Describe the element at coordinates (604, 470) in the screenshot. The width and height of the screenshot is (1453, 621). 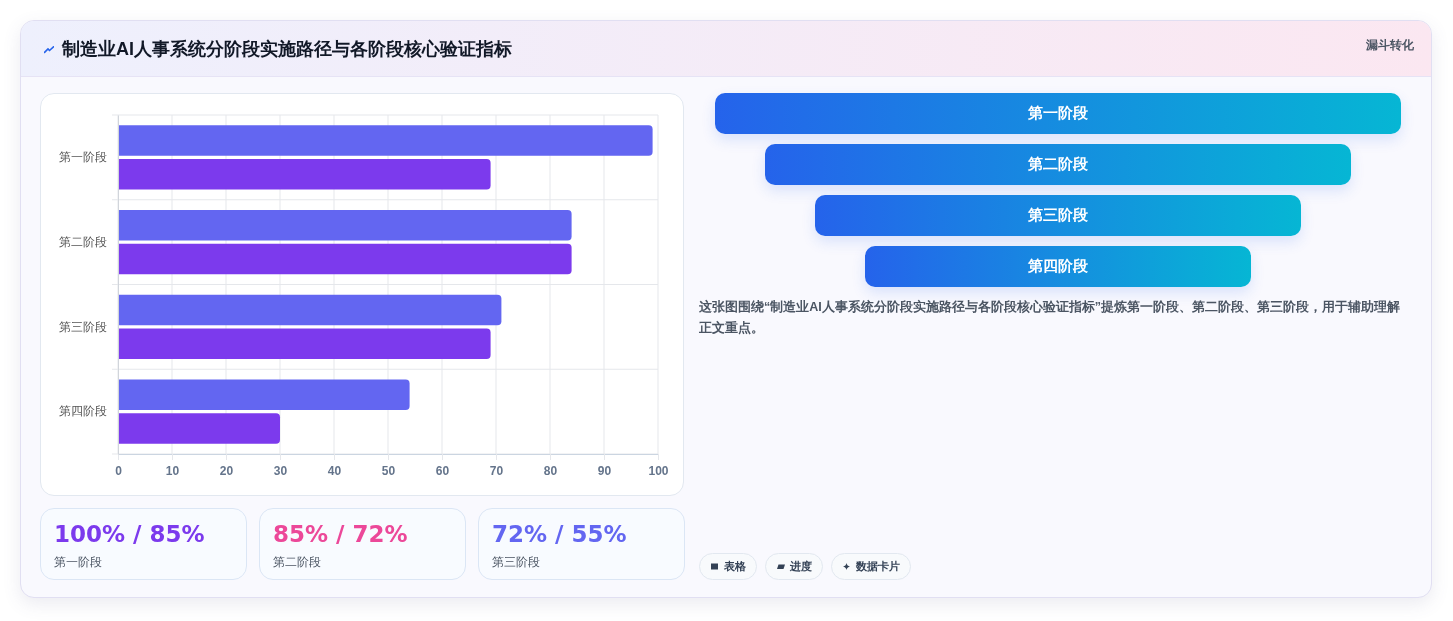
I see `x-tick-label: 90` at that location.